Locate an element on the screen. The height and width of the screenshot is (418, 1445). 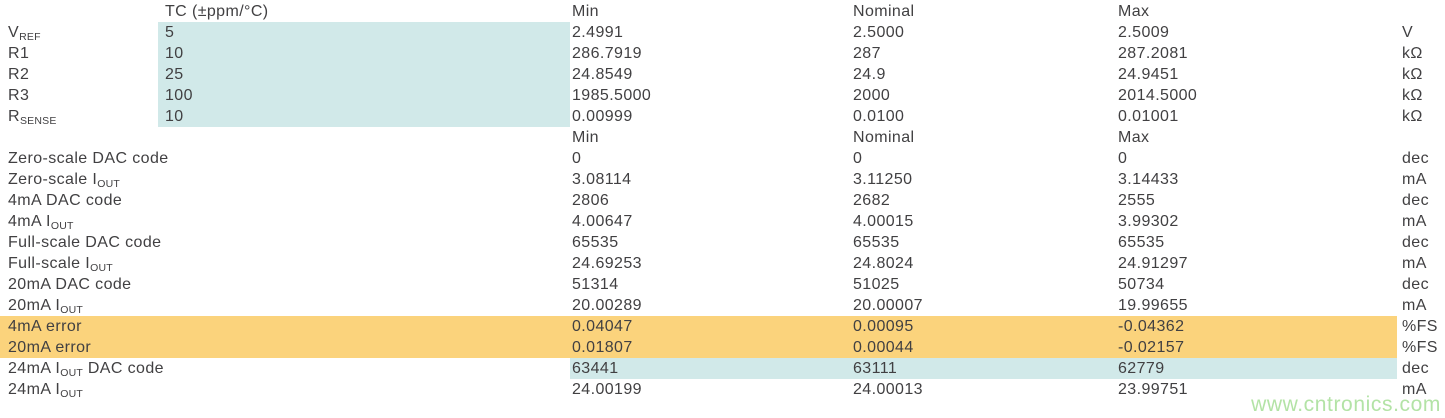
row-label-text: 4mA I is located at coordinates (29, 221).